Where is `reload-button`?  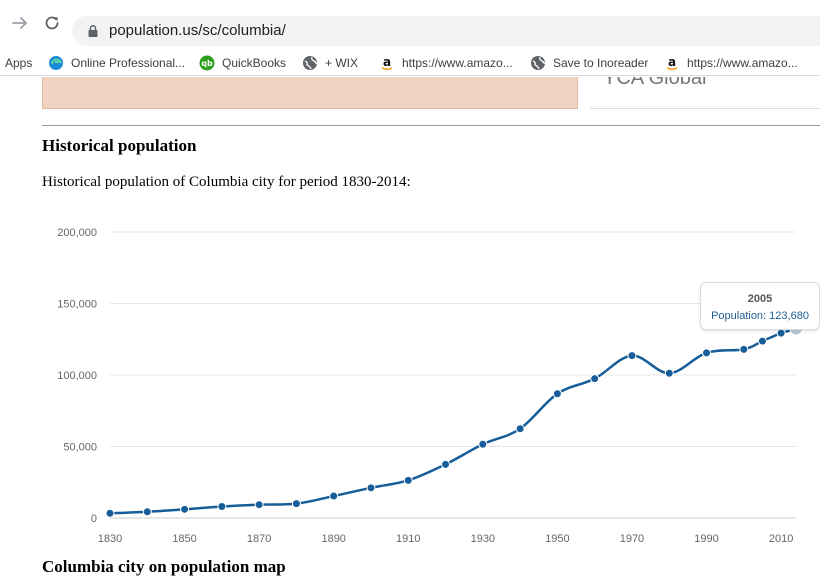
reload-button is located at coordinates (52, 23).